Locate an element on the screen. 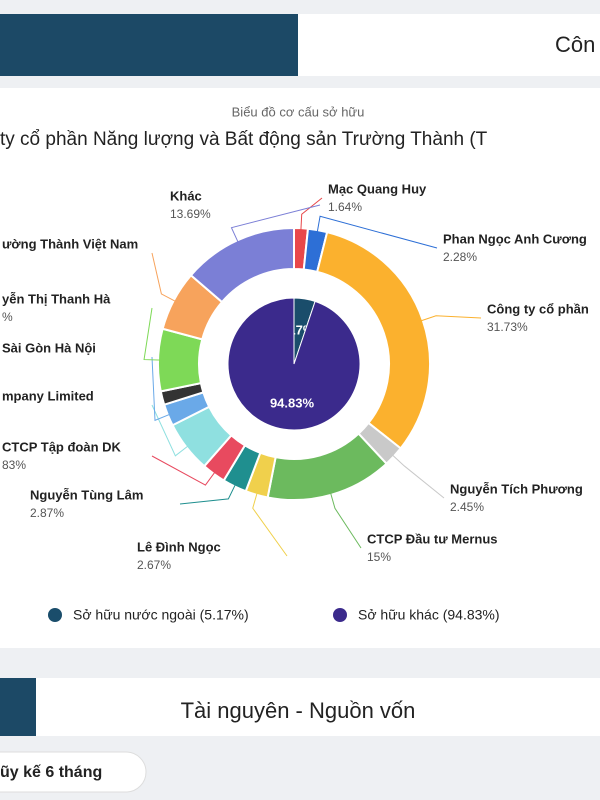  segment-label: Lê Đình Ngọc is located at coordinates (179, 546).